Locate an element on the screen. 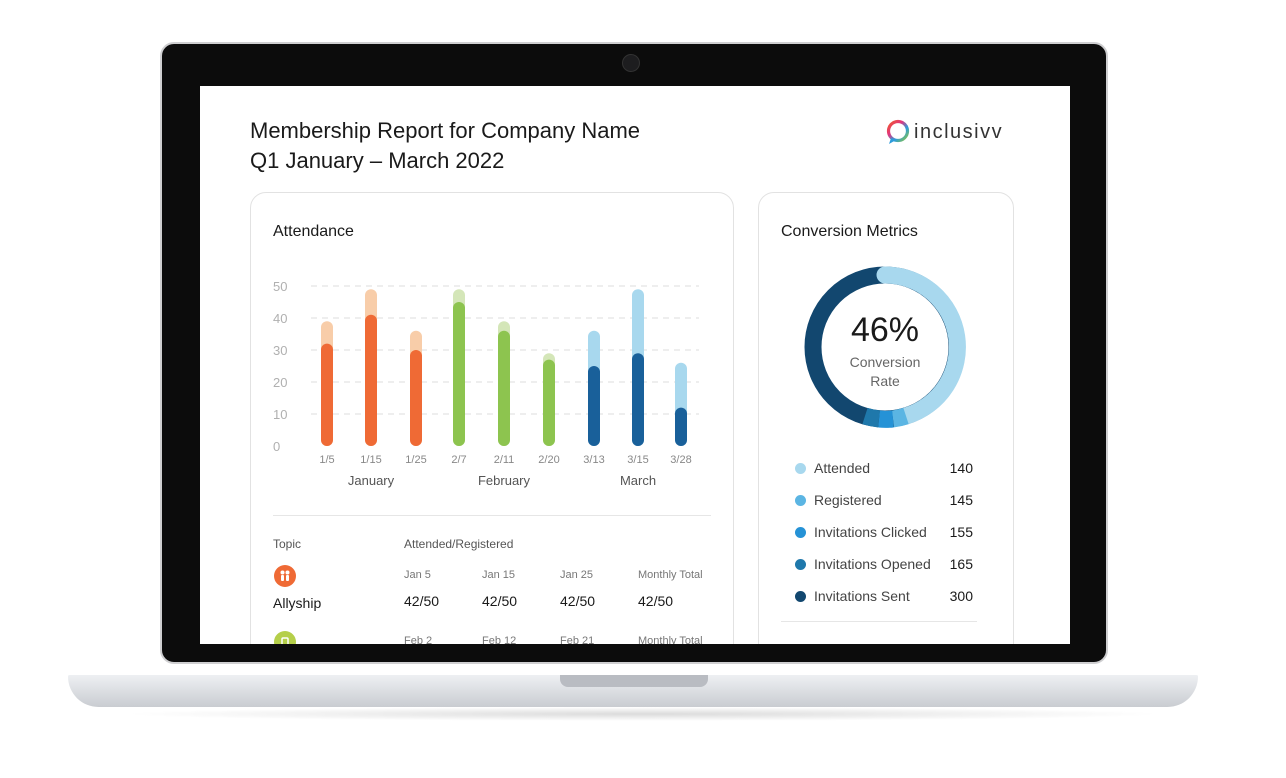 The width and height of the screenshot is (1286, 778). conversion-title: Conversion Metrics is located at coordinates (849, 231).